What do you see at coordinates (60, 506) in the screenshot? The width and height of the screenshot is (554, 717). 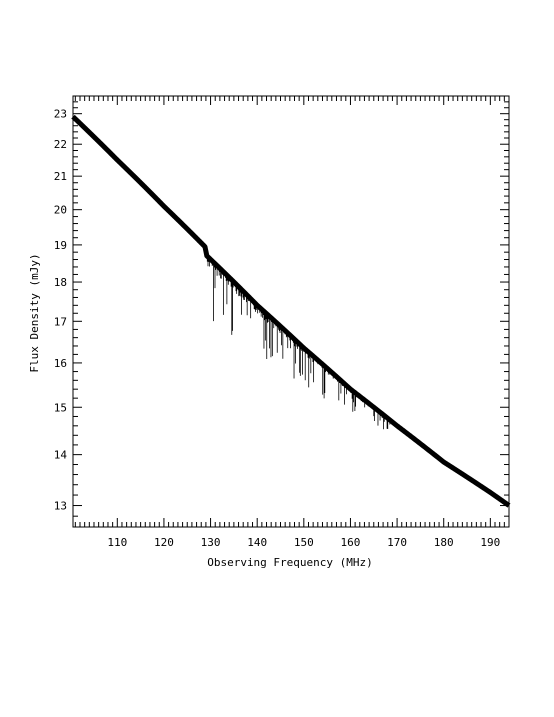 I see `y-tick-label: 13` at bounding box center [60, 506].